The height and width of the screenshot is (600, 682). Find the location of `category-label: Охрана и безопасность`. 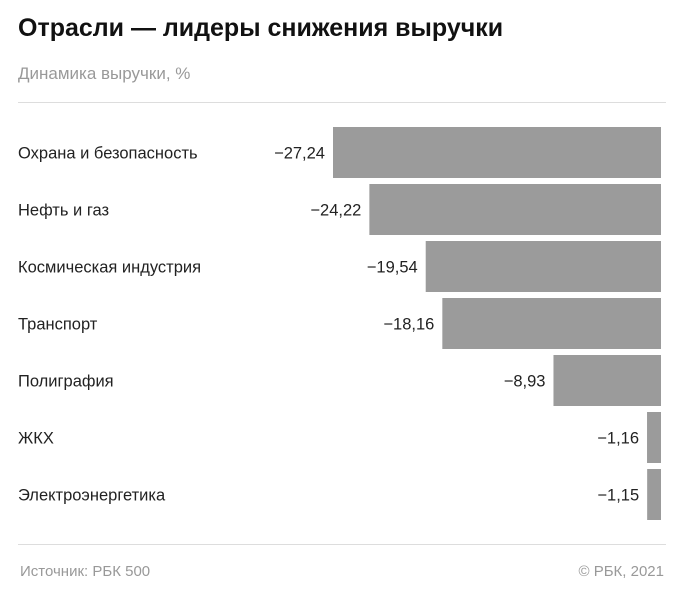

category-label: Охрана и безопасность is located at coordinates (108, 154).